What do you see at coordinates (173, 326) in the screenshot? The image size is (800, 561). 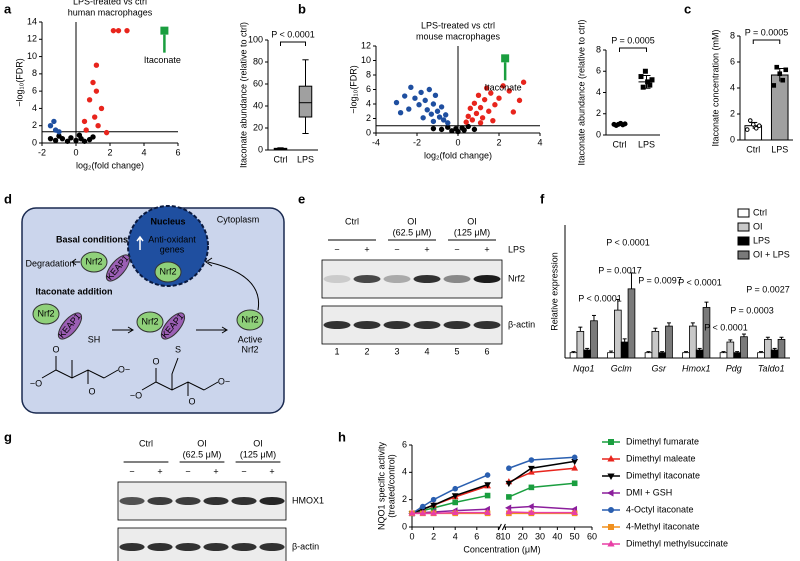 I see `keap1-shape` at bounding box center [173, 326].